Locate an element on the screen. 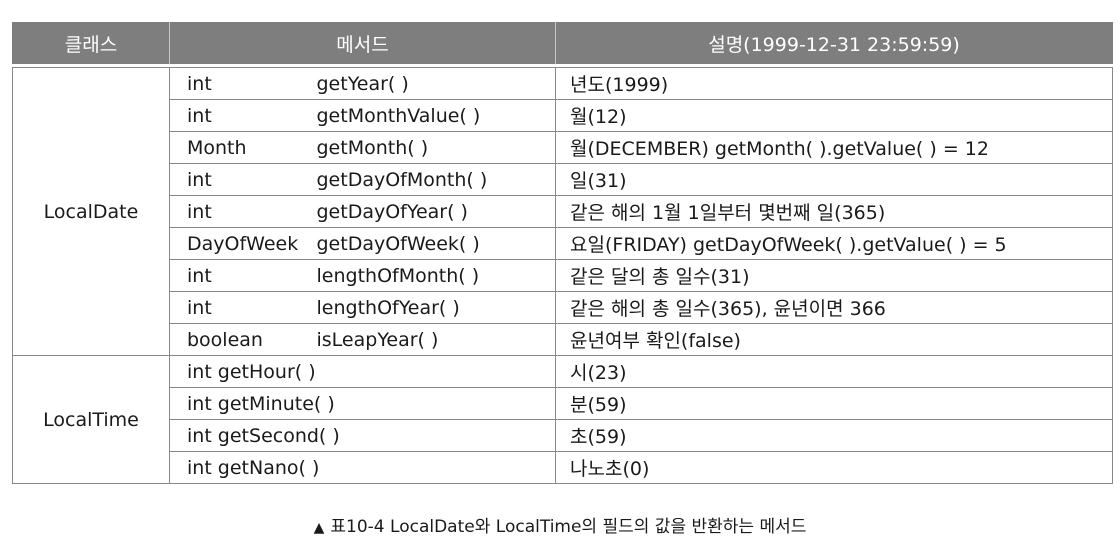 This screenshot has height=552, width=1120. table-row: int getMonthValue( ) 월(12) is located at coordinates (563, 115).